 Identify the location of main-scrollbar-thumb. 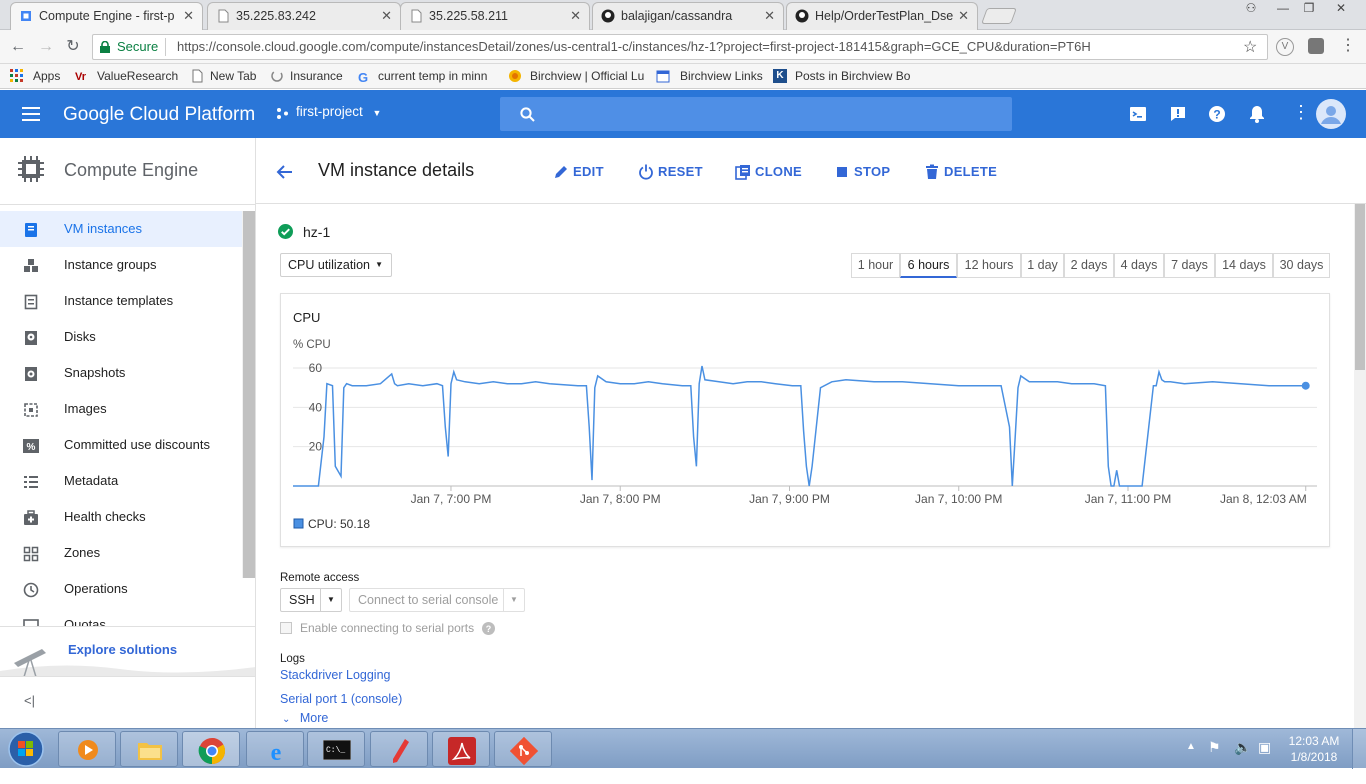
(1360, 287).